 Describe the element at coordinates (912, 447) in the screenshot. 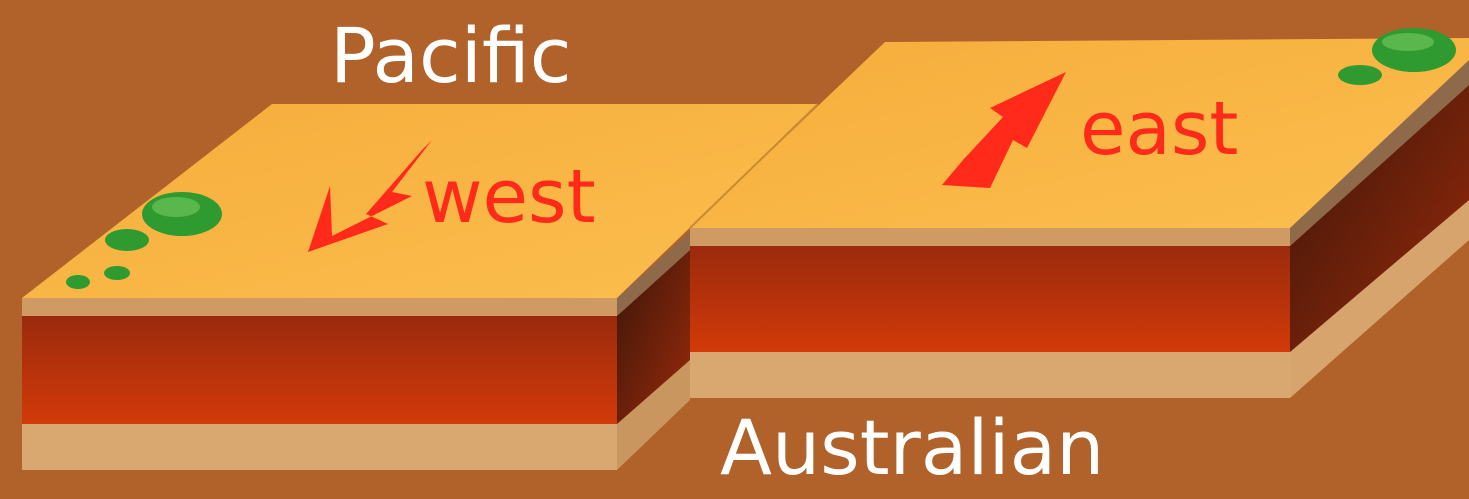

I see `australian-plate-label: Australian` at that location.